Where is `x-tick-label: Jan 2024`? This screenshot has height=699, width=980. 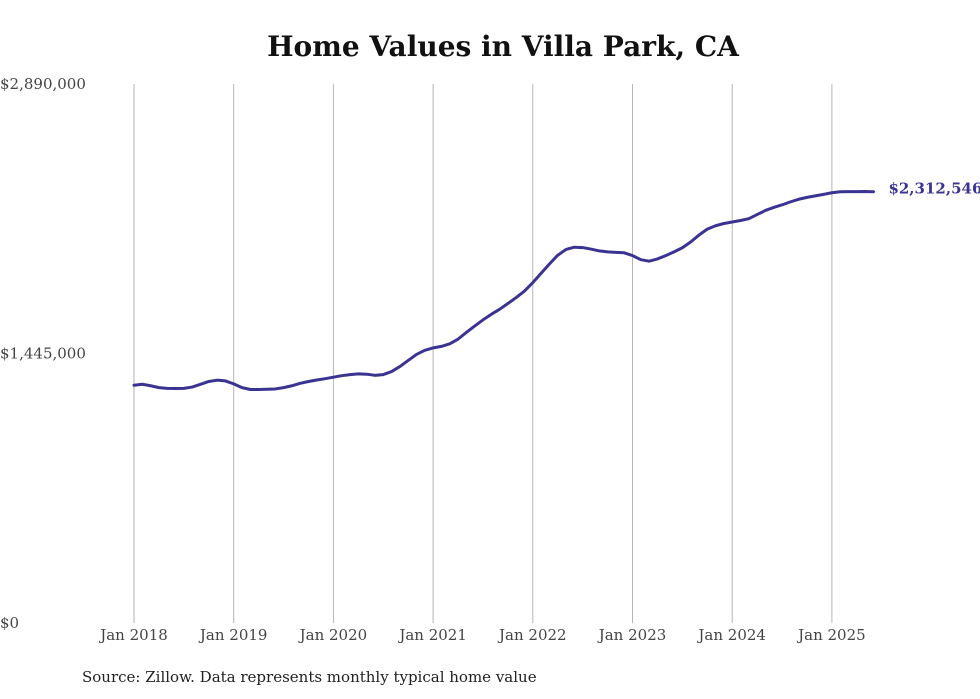 x-tick-label: Jan 2024 is located at coordinates (731, 635).